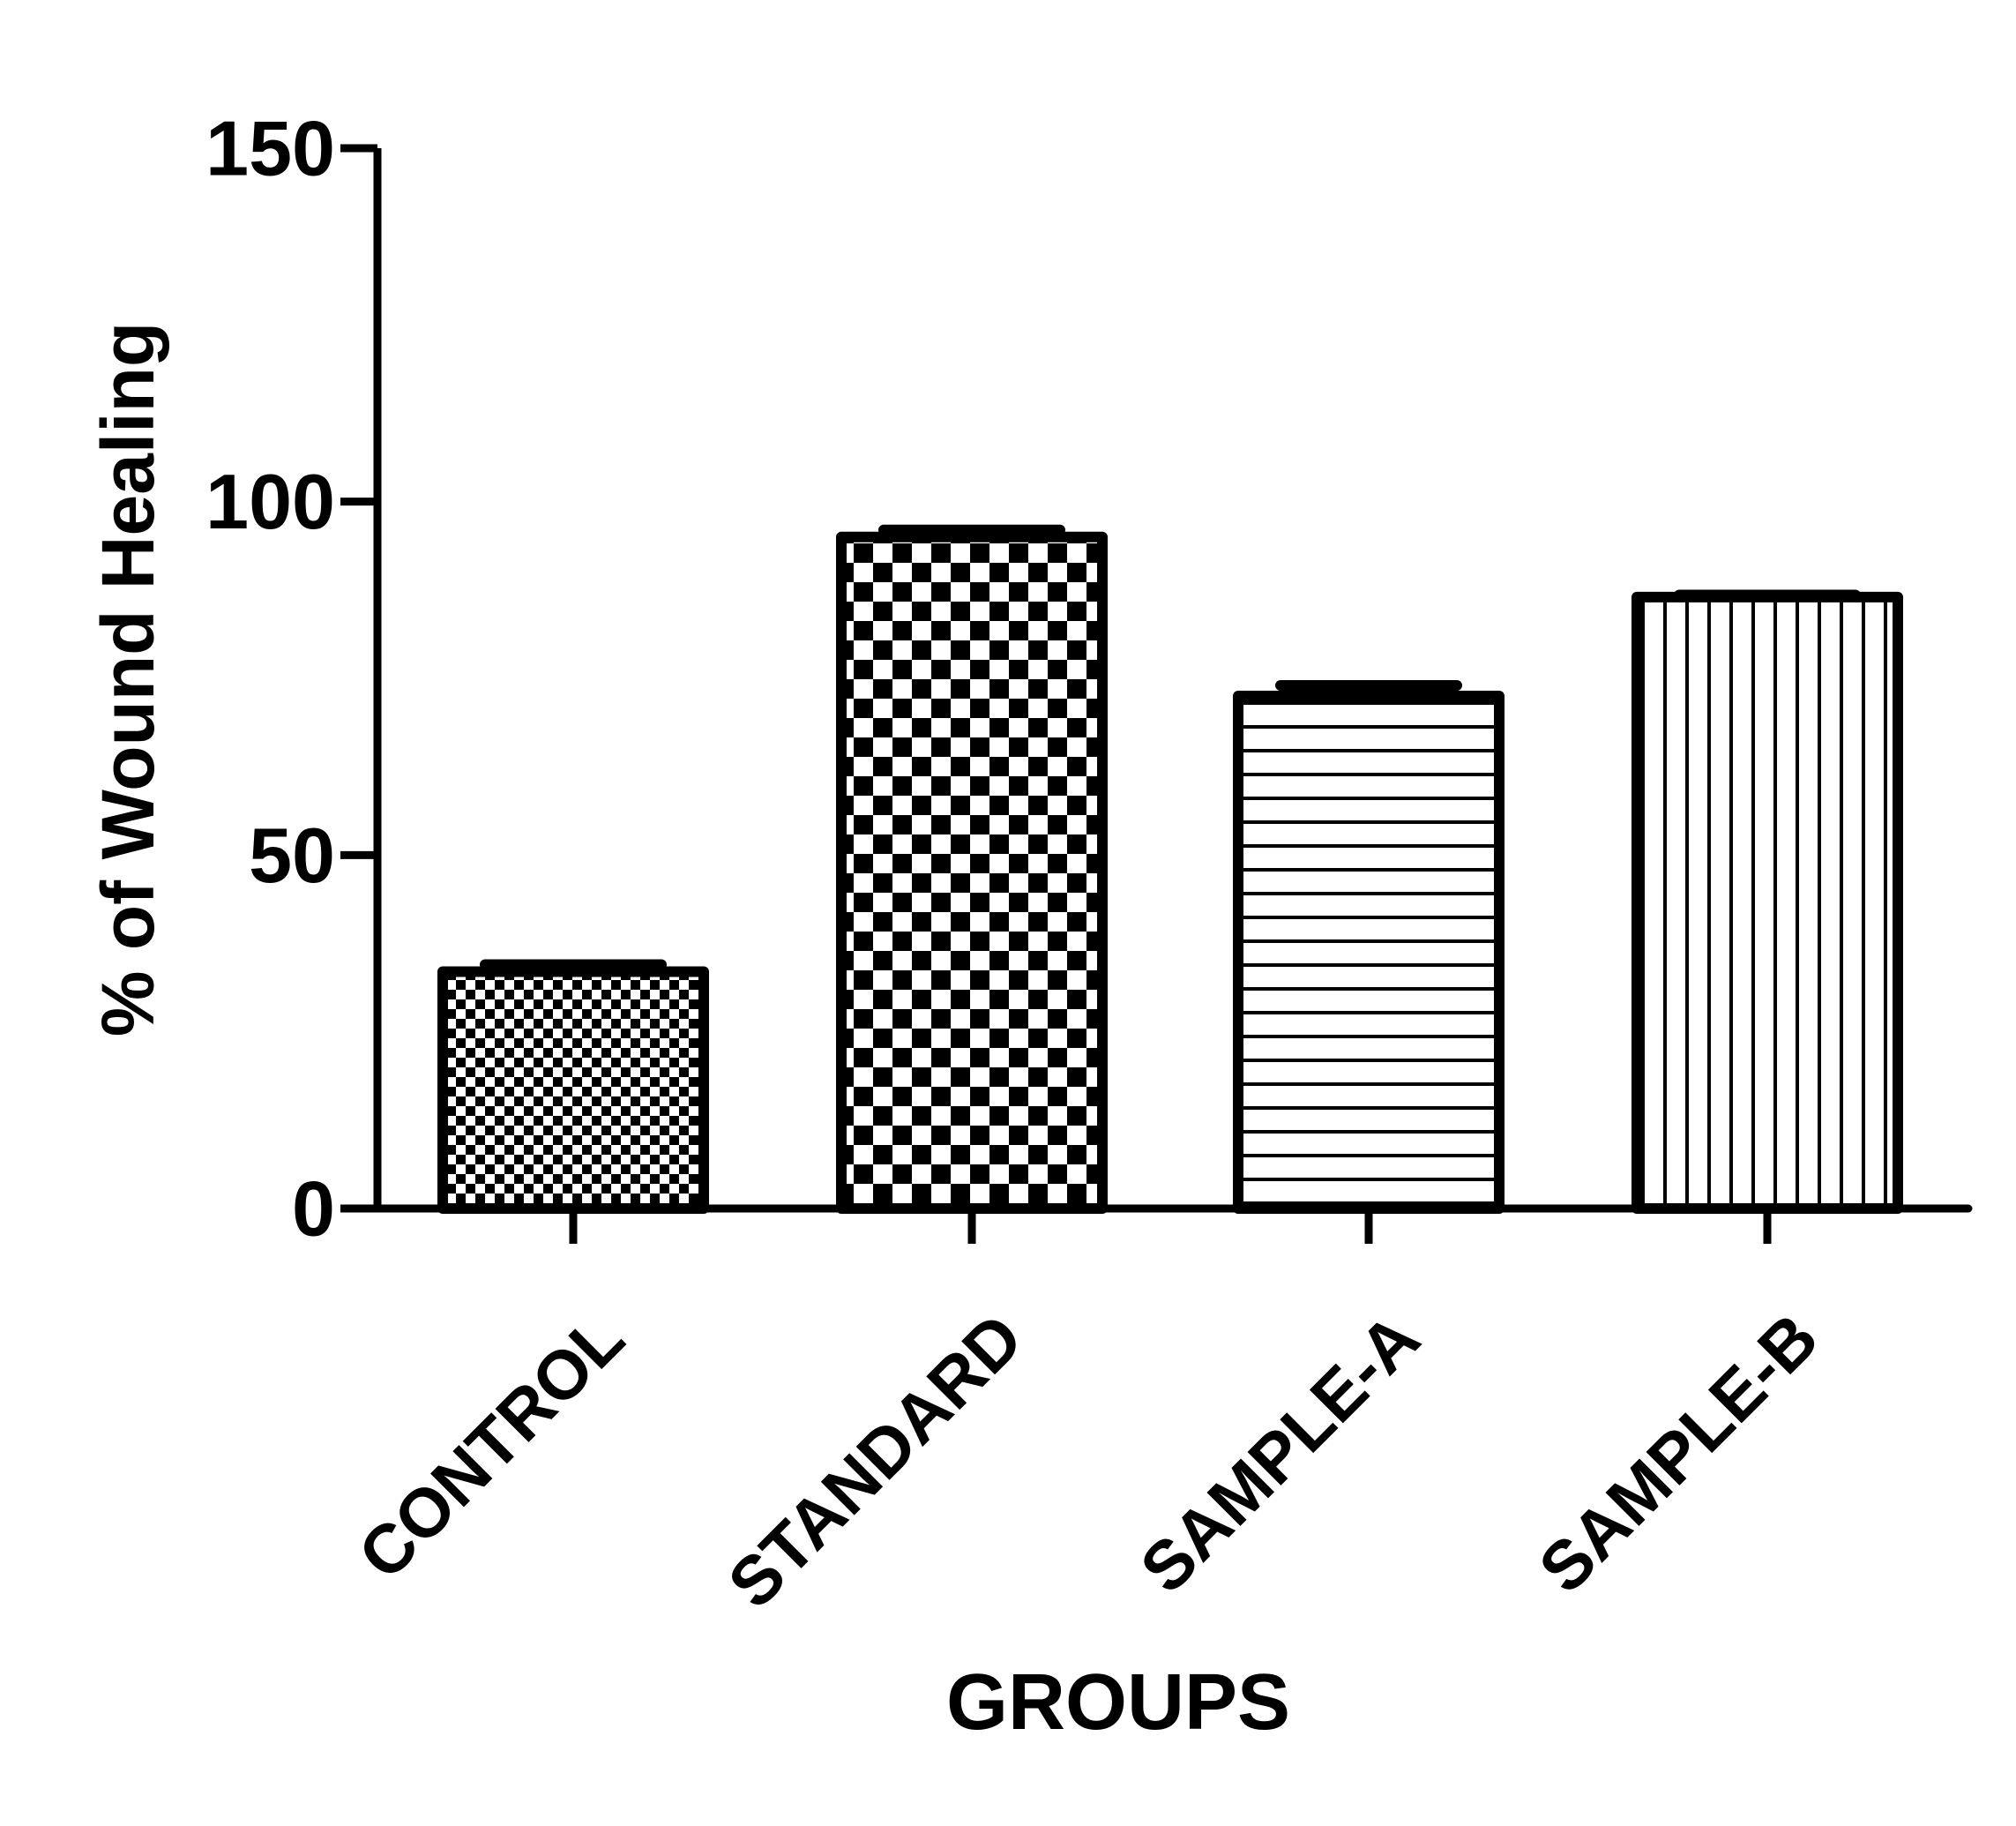 This screenshot has height=1826, width=2016. I want to click on x-tick-label: STANDARD, so click(875, 1460).